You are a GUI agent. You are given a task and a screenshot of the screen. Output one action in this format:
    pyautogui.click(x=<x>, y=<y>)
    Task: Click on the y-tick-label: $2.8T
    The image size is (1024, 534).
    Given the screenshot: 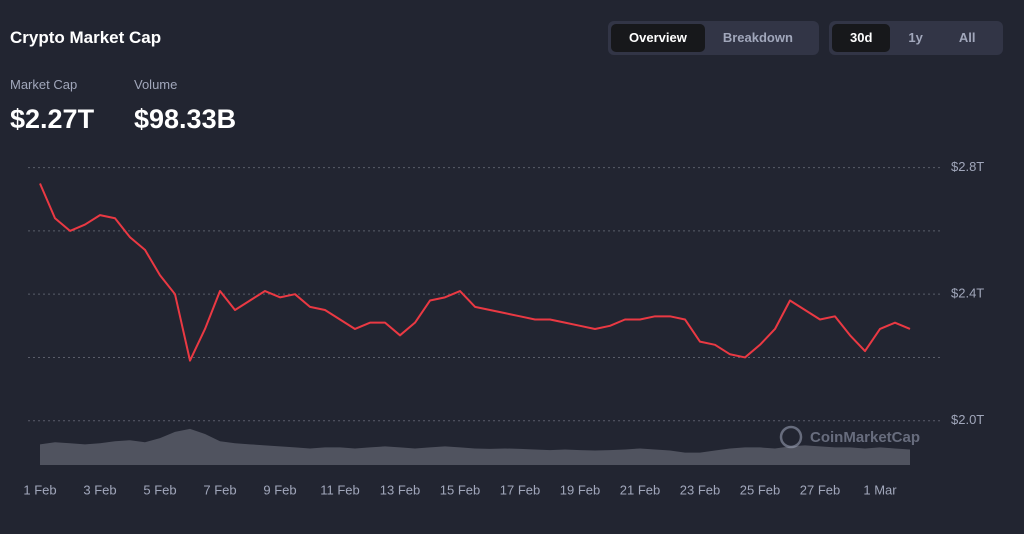 What is the action you would take?
    pyautogui.click(x=967, y=166)
    